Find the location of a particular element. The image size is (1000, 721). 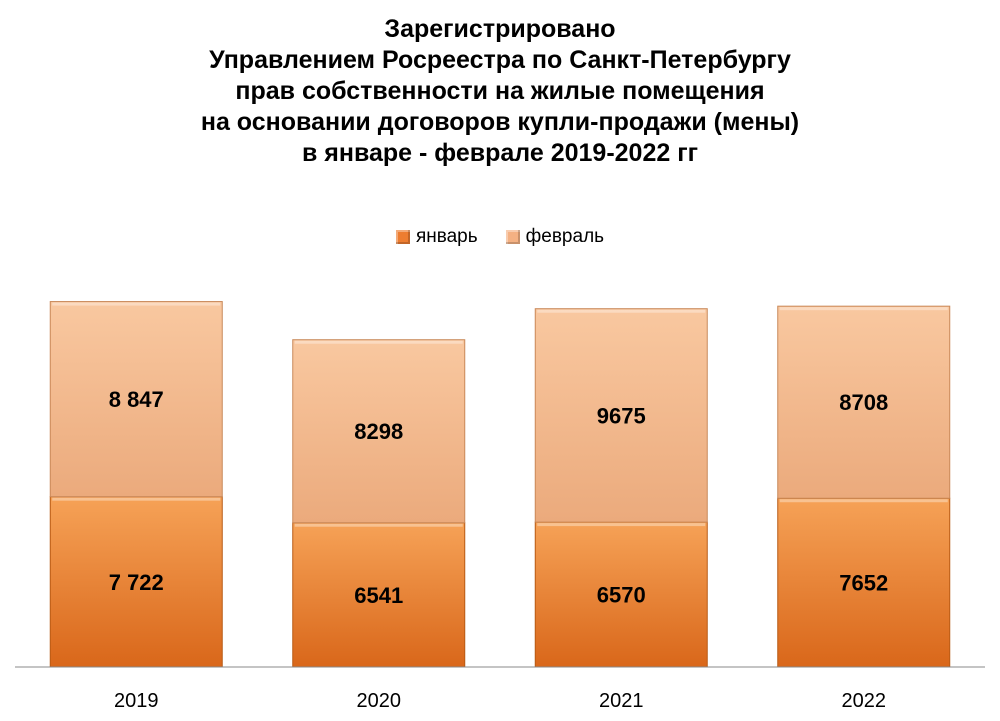

x-tick-label-2021: 2021 is located at coordinates (621, 701).